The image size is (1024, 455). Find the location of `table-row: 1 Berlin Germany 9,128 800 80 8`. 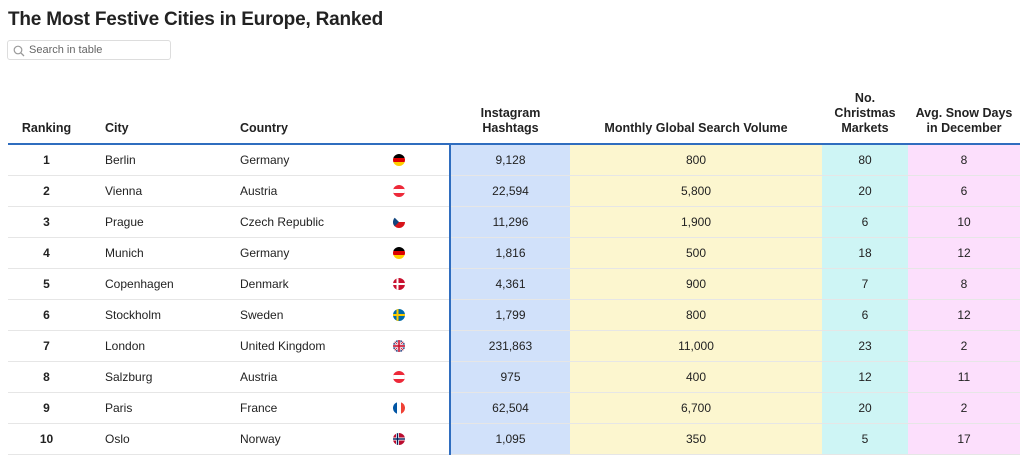

table-row: 1 Berlin Germany 9,128 800 80 8 is located at coordinates (514, 160).